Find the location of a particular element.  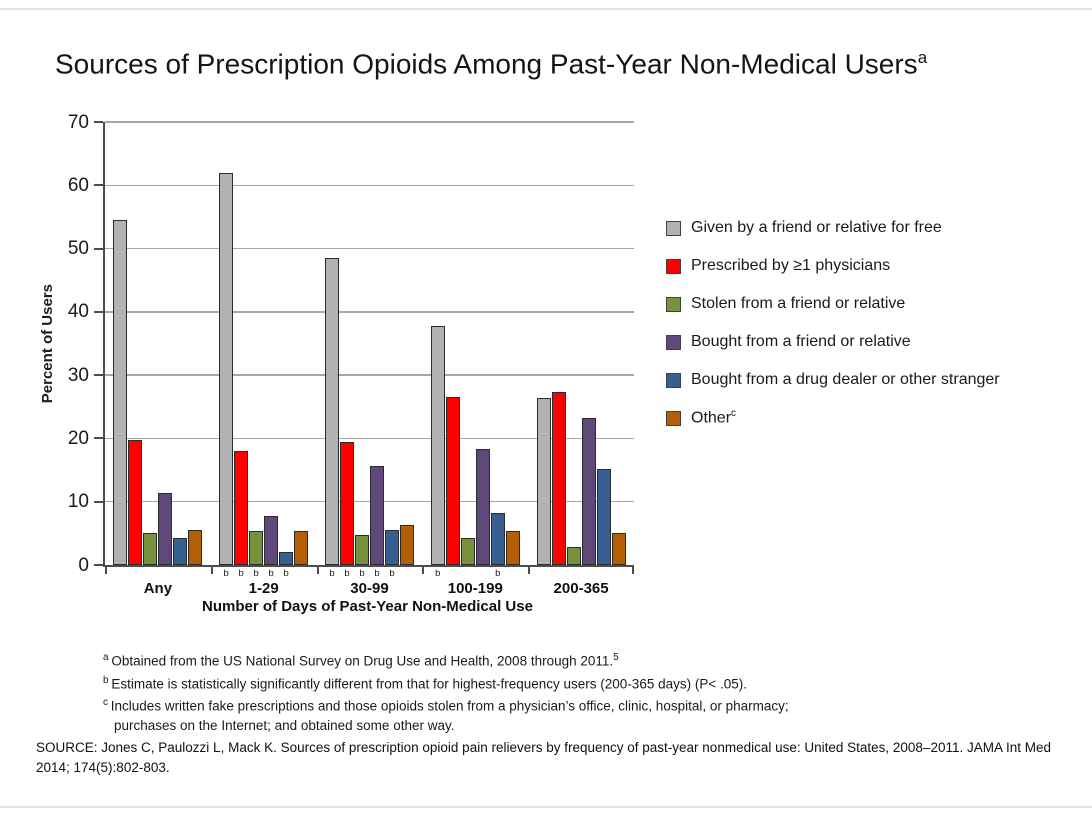

category-label-30-99: 30-99 is located at coordinates (369, 588).